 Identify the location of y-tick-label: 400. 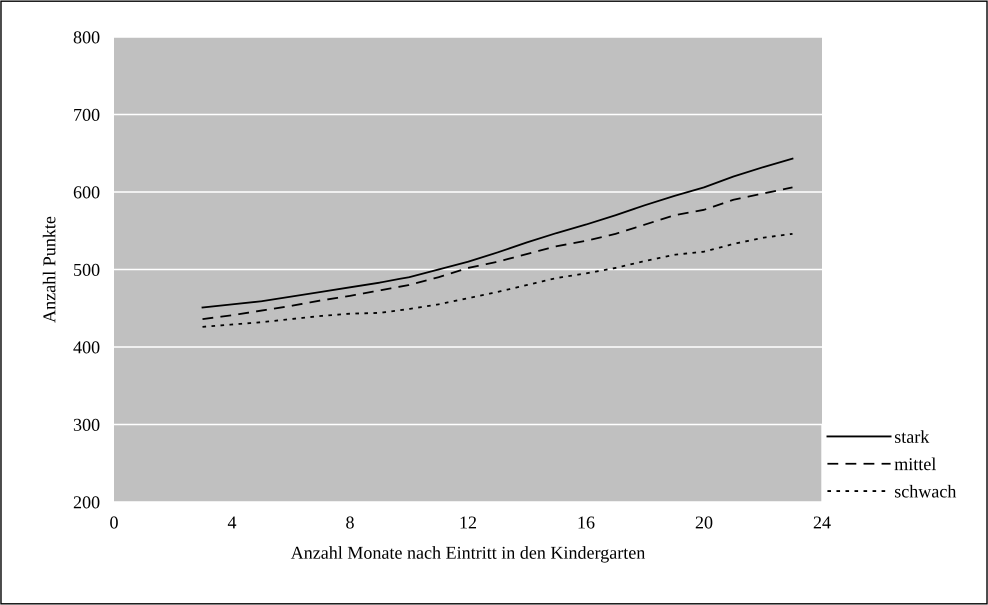
(86, 347).